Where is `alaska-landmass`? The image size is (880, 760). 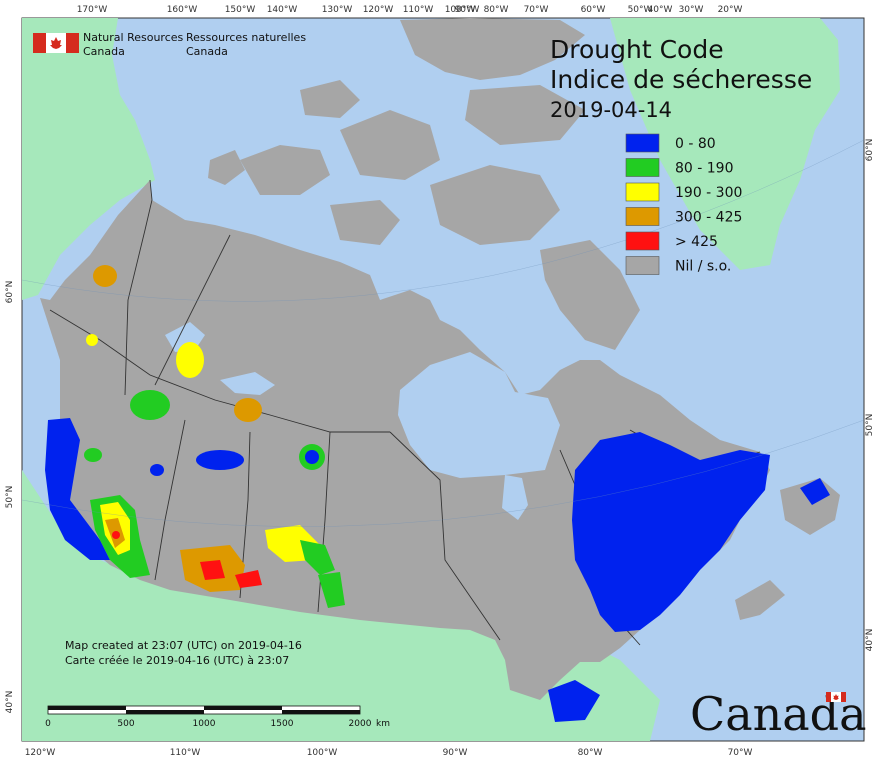
alaska-landmass is located at coordinates (88, 159).